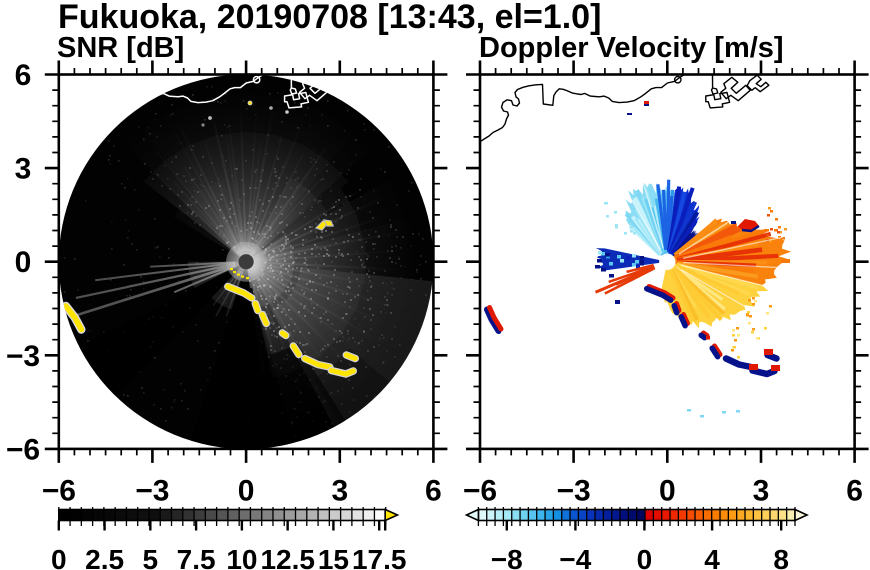 The height and width of the screenshot is (570, 870). What do you see at coordinates (507, 557) in the screenshot?
I see `svg-text: −8` at bounding box center [507, 557].